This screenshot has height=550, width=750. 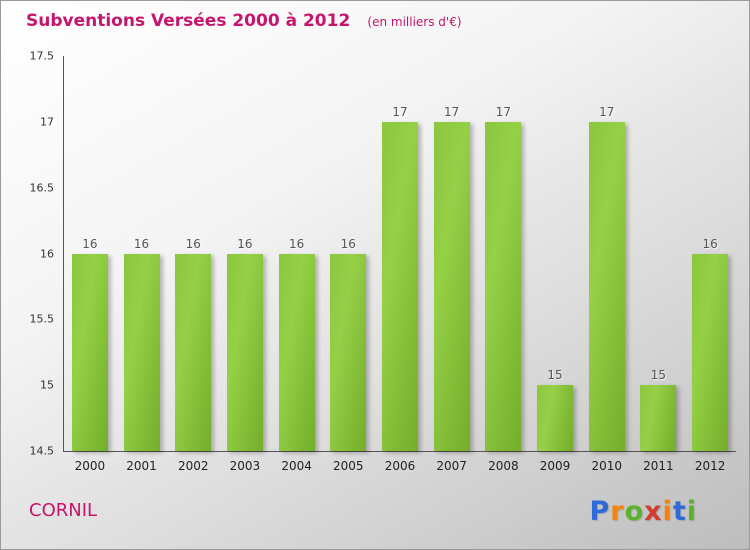 What do you see at coordinates (63, 510) in the screenshot?
I see `org-name: CORNIL` at bounding box center [63, 510].